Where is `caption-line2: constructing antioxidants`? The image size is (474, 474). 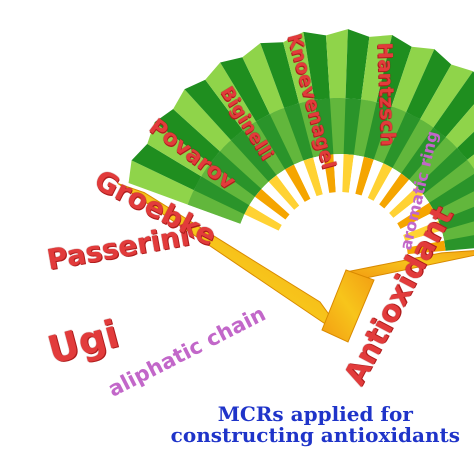 caption-line2: constructing antioxidants is located at coordinates (315, 435).